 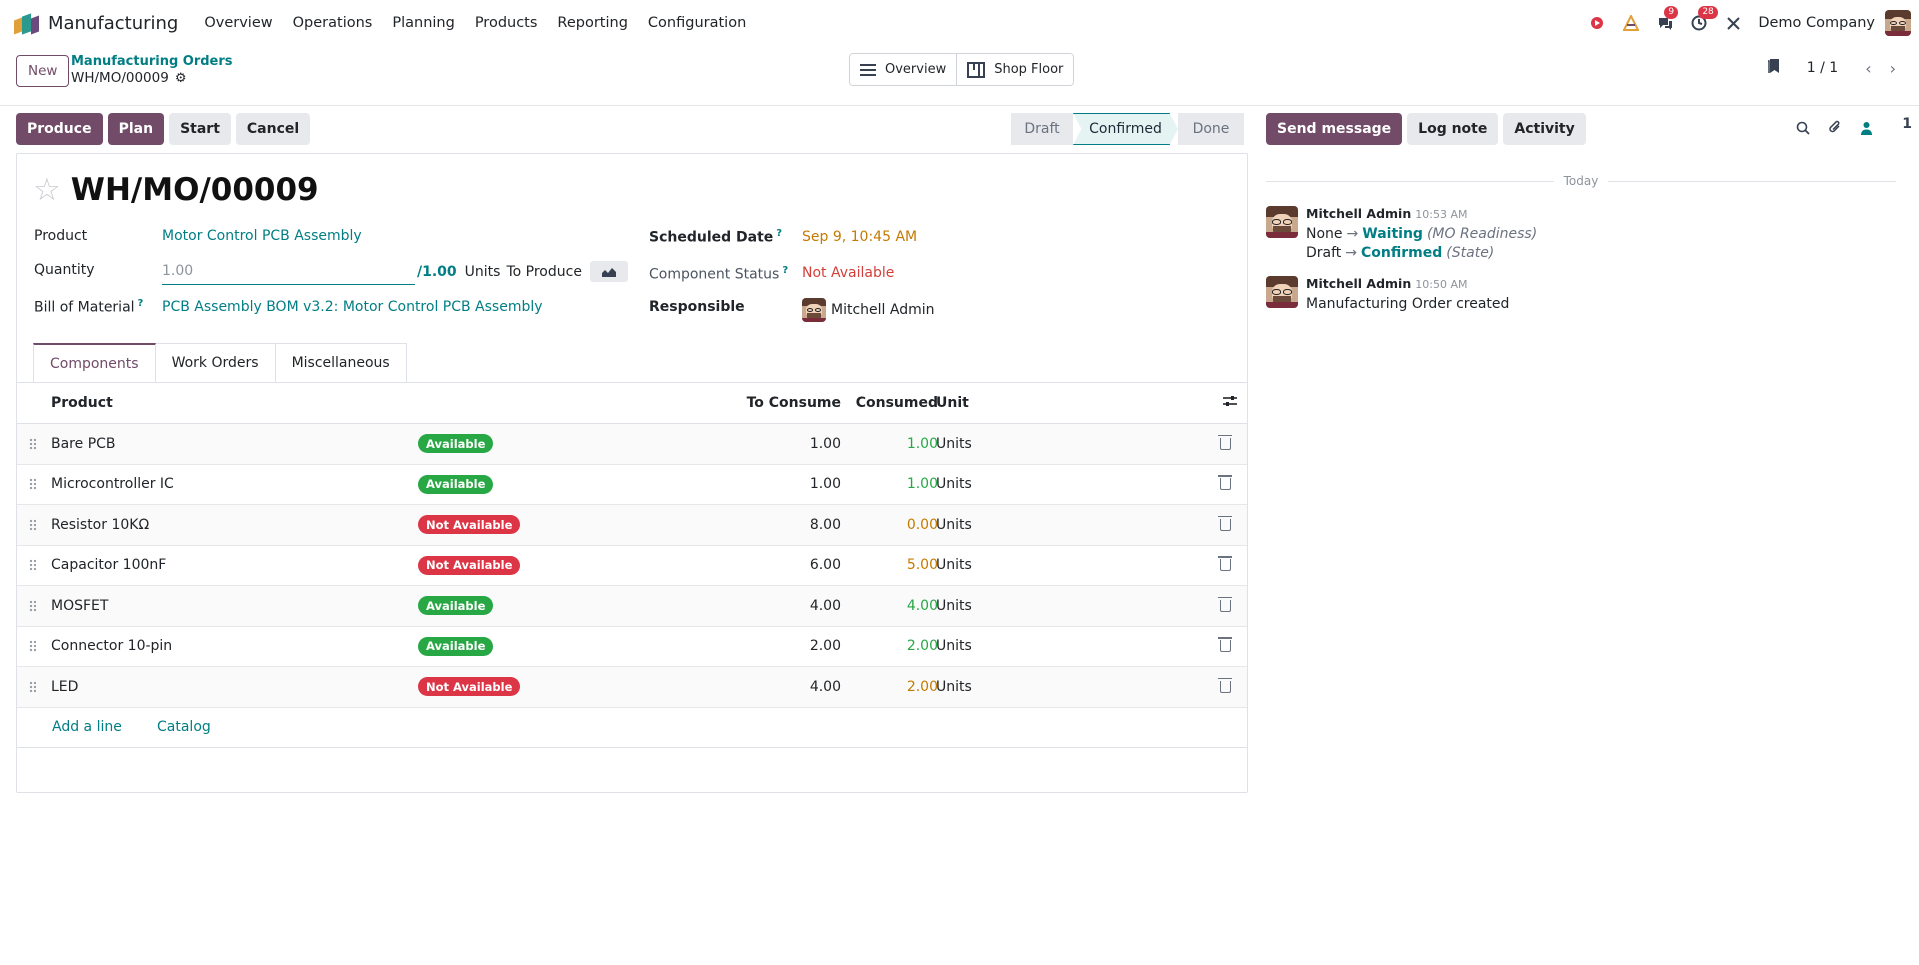 I want to click on row-to-consume: 2.00, so click(x=825, y=646).